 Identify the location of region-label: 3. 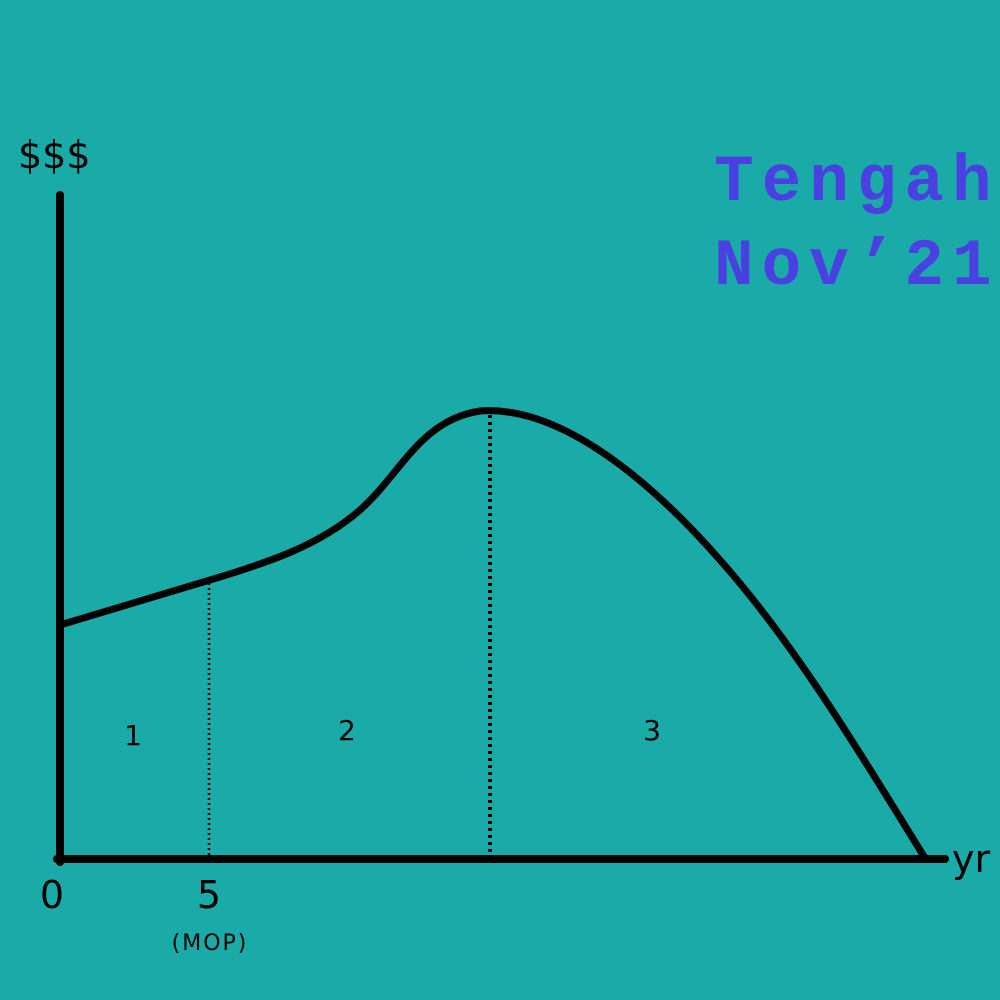
(652, 730).